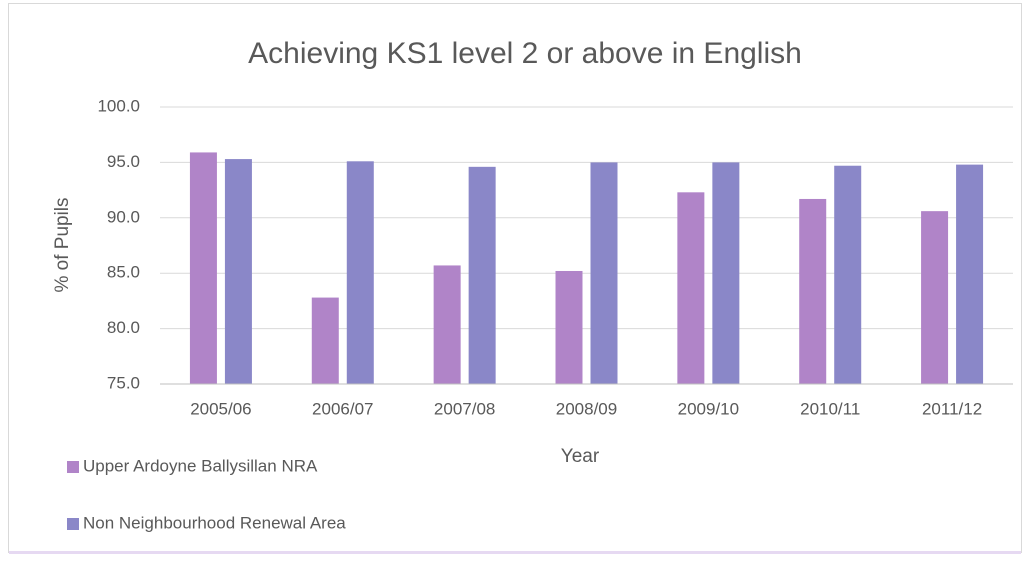 Image resolution: width=1030 pixels, height=561 pixels. I want to click on x-tick-label: 2011/12, so click(952, 408).